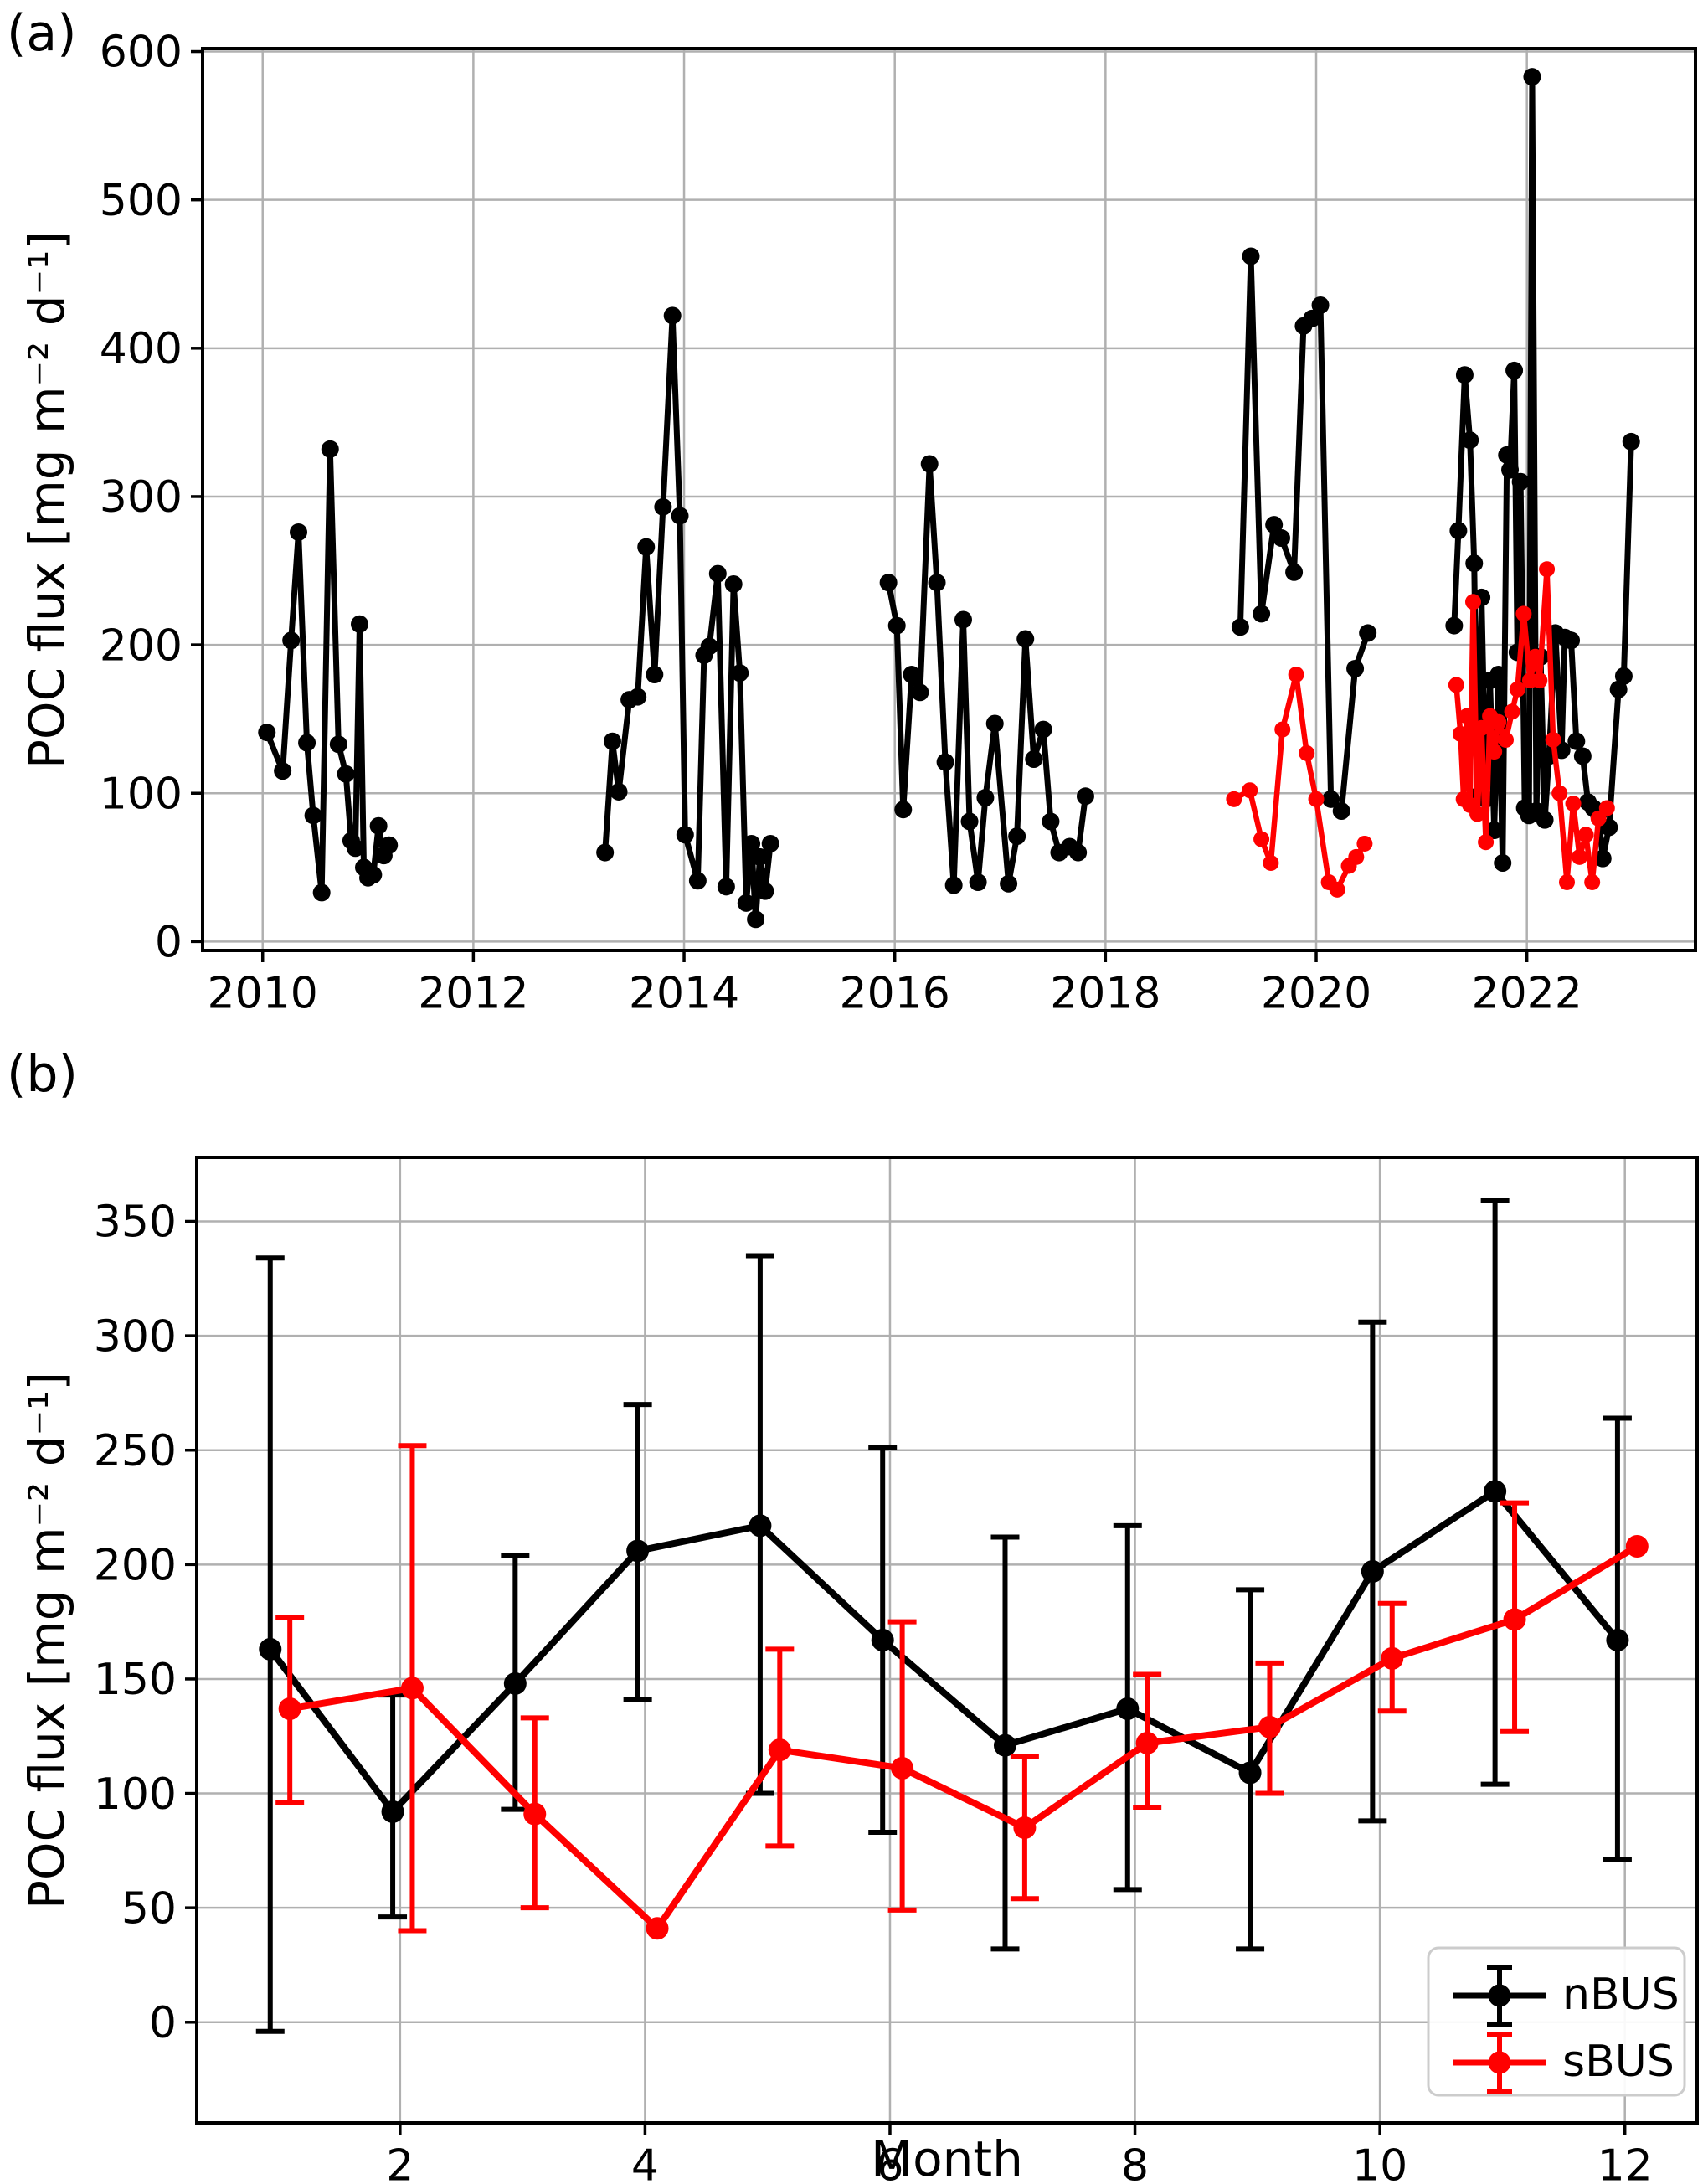 This screenshot has height=2184, width=1708. Describe the element at coordinates (42, 1074) in the screenshot. I see `panel-b-tag: (b)` at that location.